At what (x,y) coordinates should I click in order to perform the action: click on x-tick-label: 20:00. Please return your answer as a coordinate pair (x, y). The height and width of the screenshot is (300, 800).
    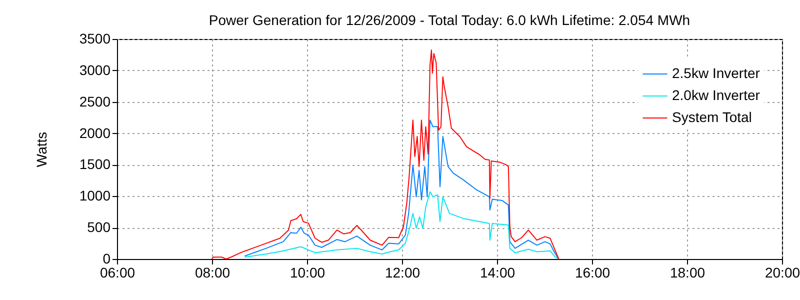
    Looking at the image, I should click on (782, 272).